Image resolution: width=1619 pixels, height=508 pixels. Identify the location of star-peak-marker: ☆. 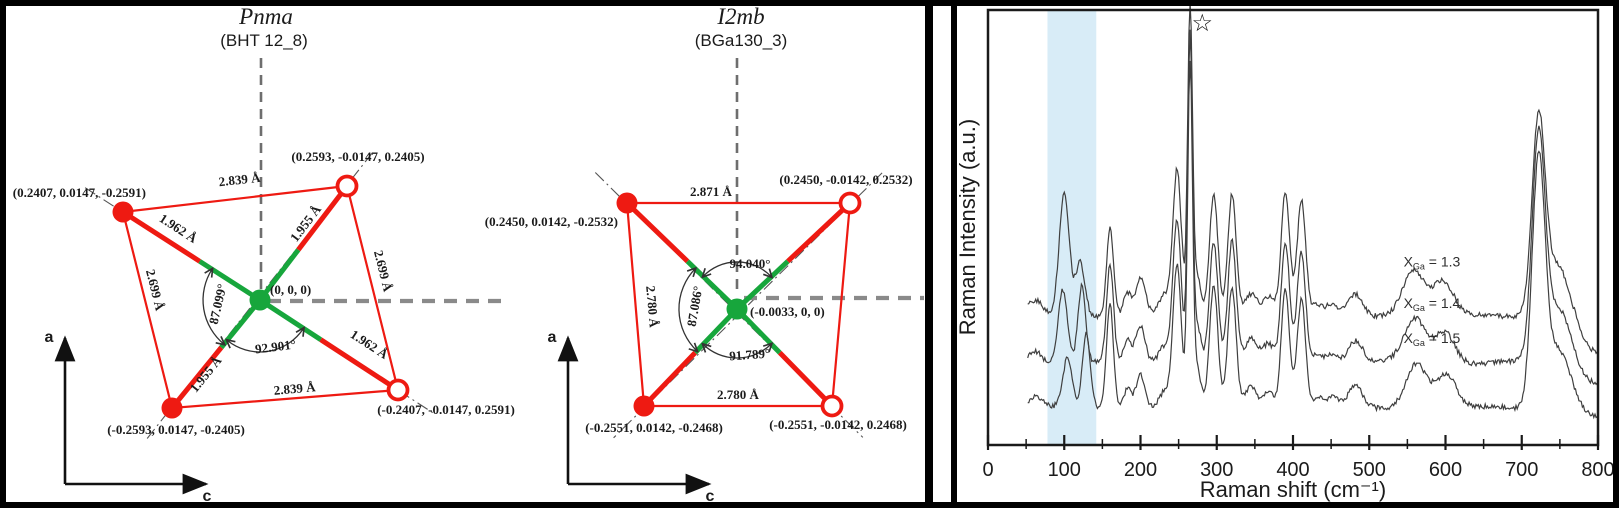
(1203, 23).